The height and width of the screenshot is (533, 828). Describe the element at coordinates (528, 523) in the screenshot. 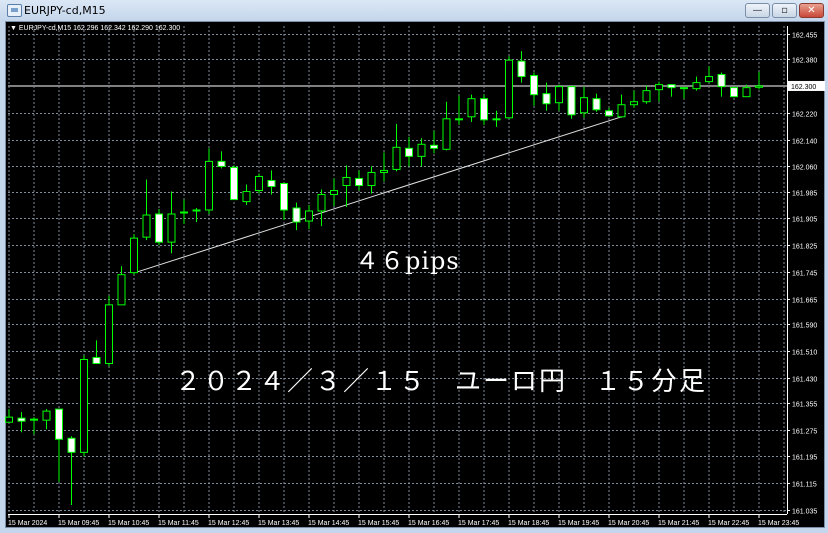

I see `time-tick-label: 15 Mar 18:45` at that location.